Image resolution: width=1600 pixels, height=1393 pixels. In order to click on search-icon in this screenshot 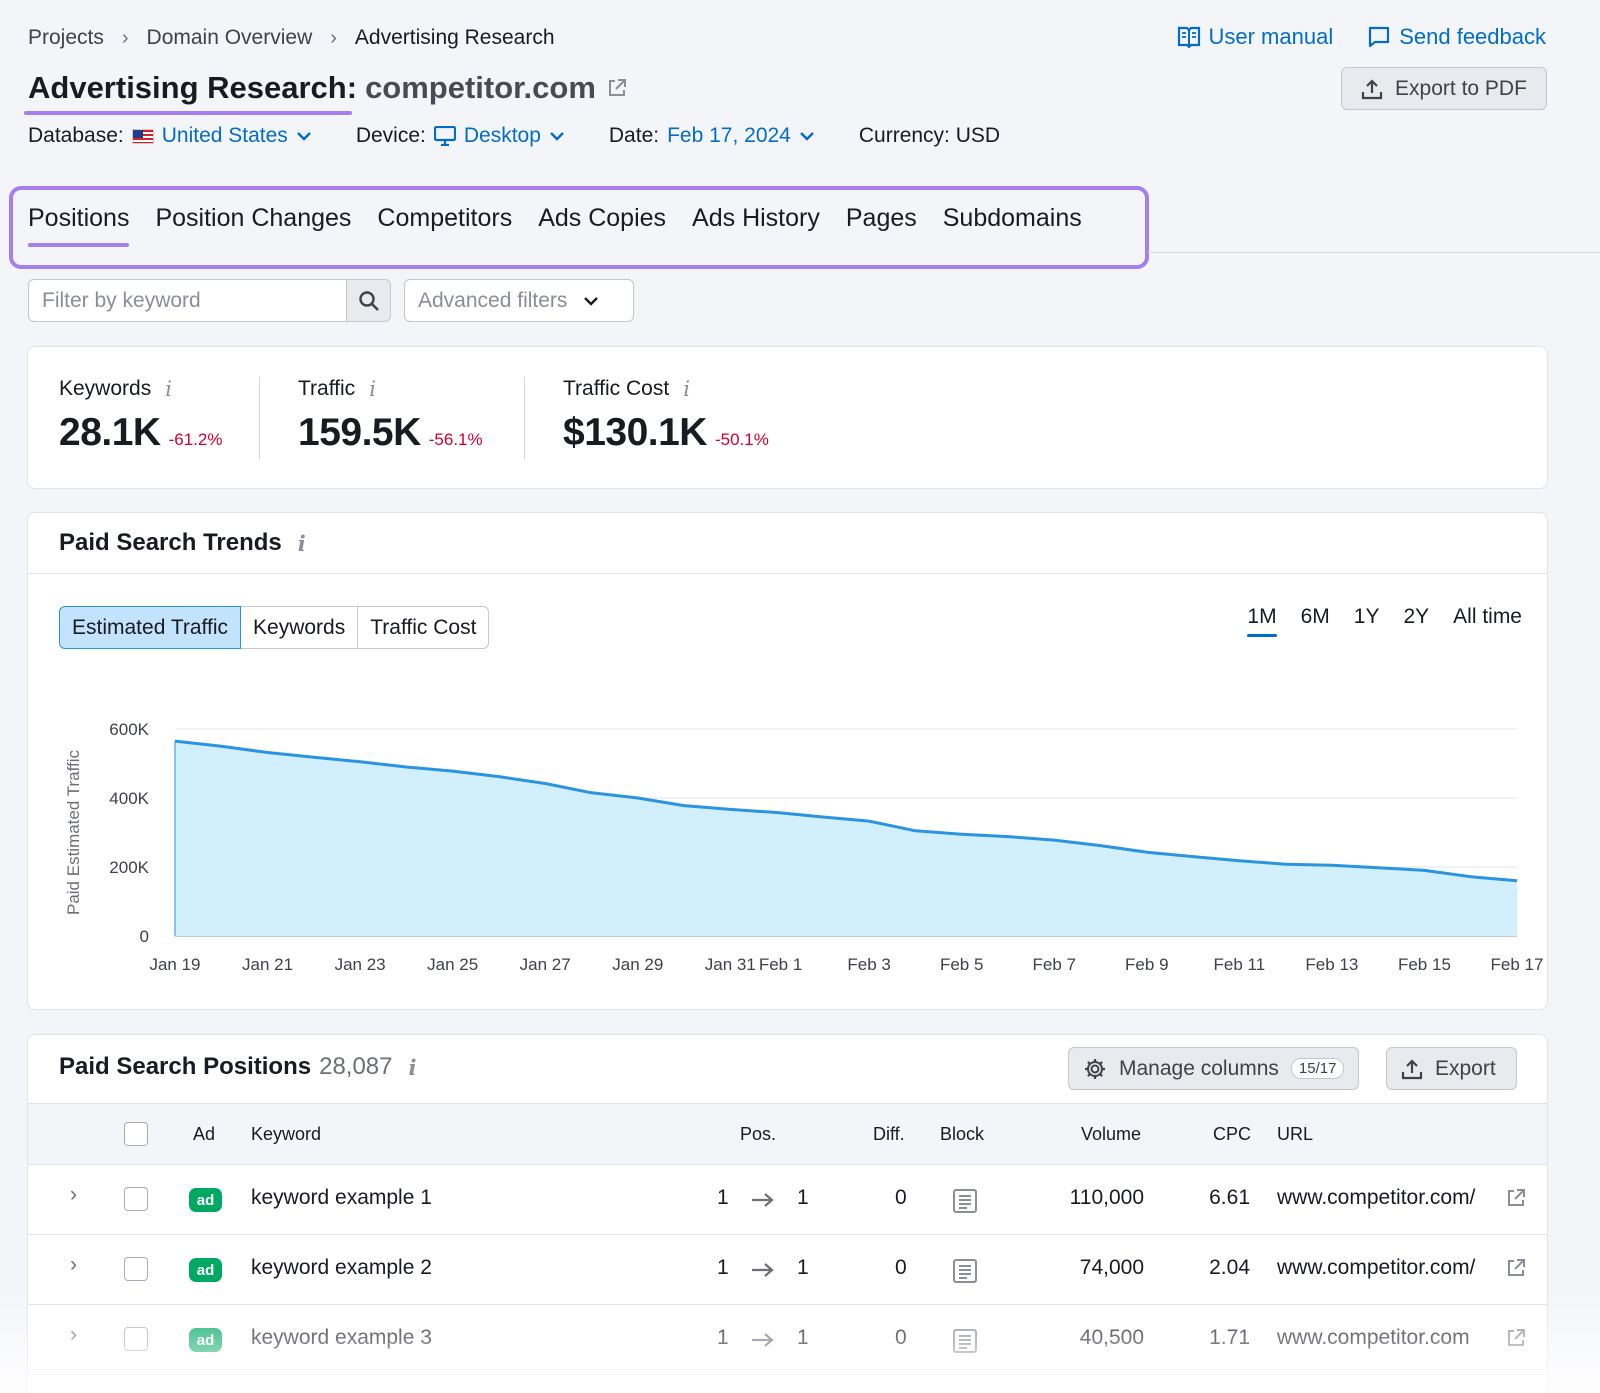, I will do `click(368, 300)`.